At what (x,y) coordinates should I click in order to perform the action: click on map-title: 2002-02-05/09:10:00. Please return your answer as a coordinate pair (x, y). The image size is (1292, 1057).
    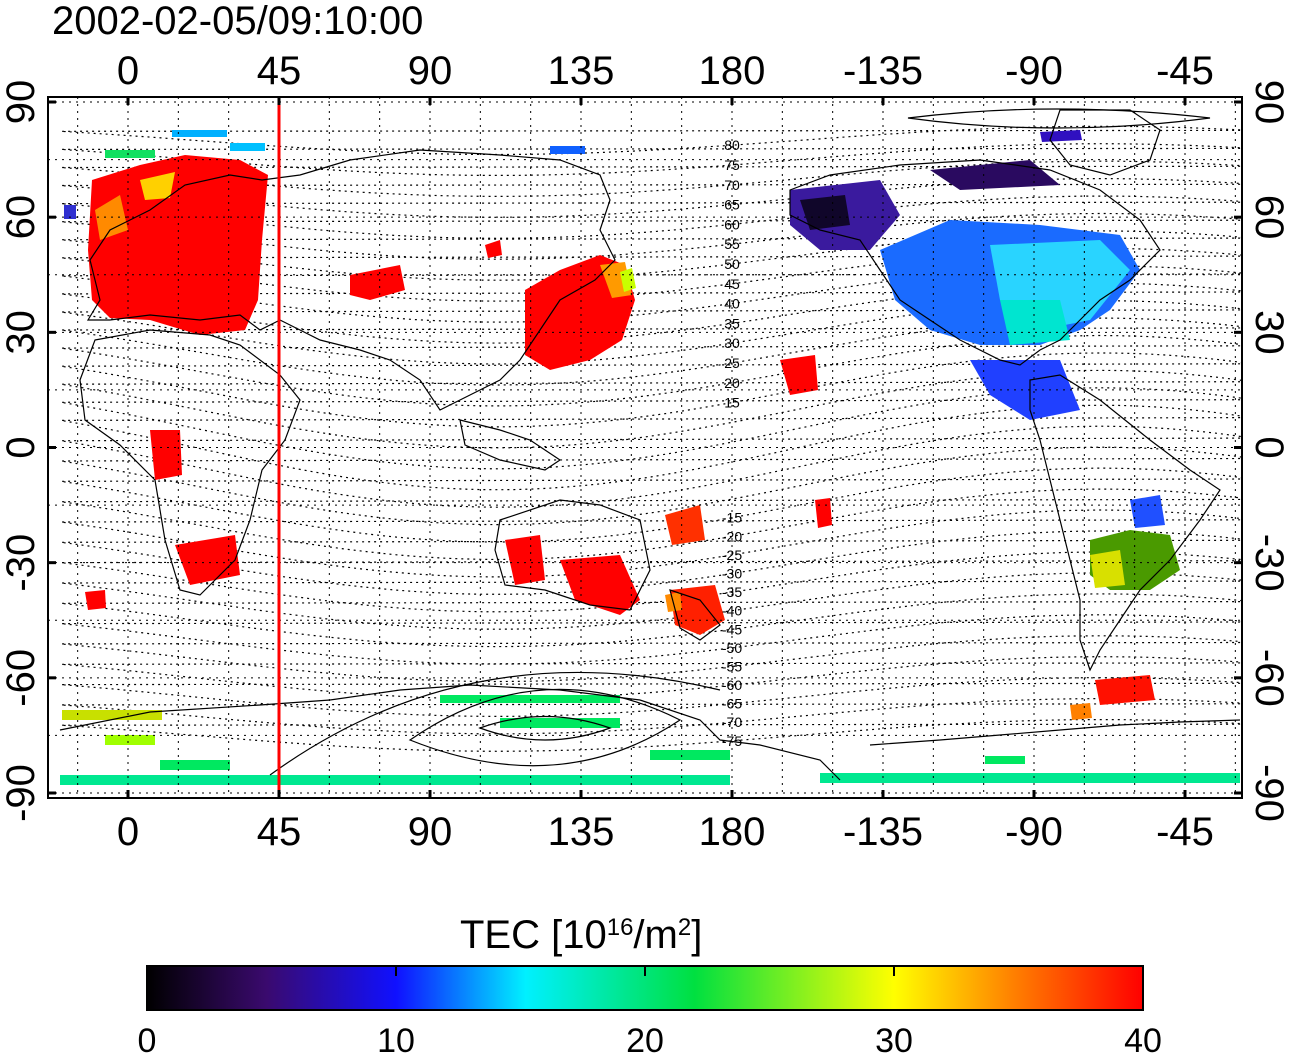
    Looking at the image, I should click on (237, 21).